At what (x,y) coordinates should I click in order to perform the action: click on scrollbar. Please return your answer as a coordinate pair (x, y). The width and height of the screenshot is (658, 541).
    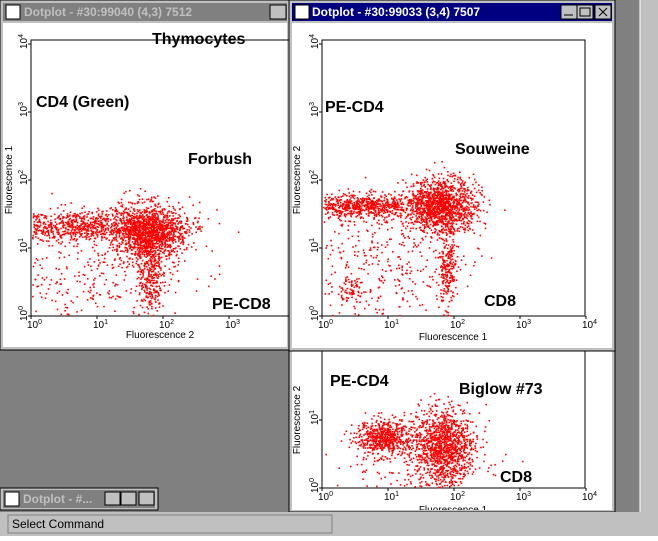
    Looking at the image, I should click on (649, 256).